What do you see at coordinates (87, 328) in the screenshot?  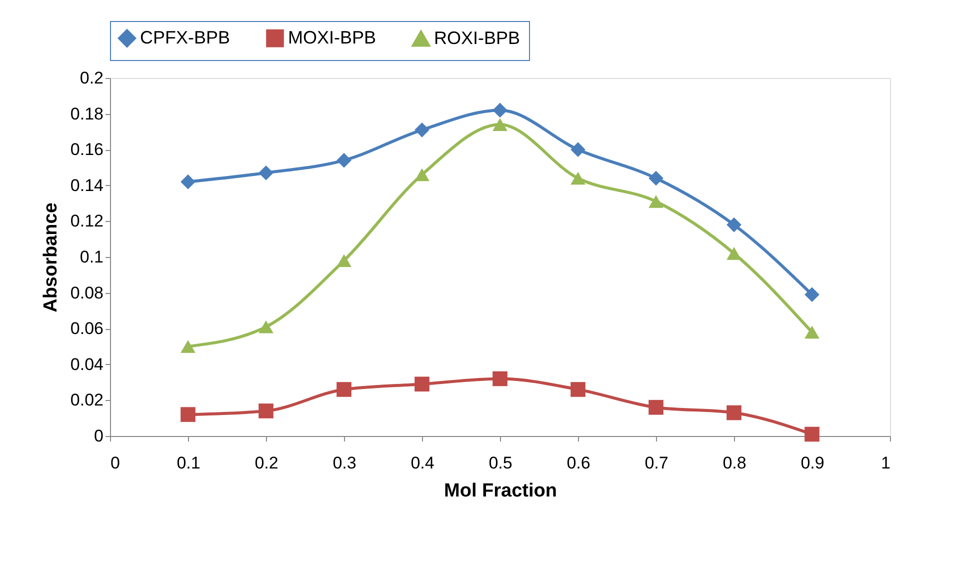 I see `y-tick-label: 0.06` at bounding box center [87, 328].